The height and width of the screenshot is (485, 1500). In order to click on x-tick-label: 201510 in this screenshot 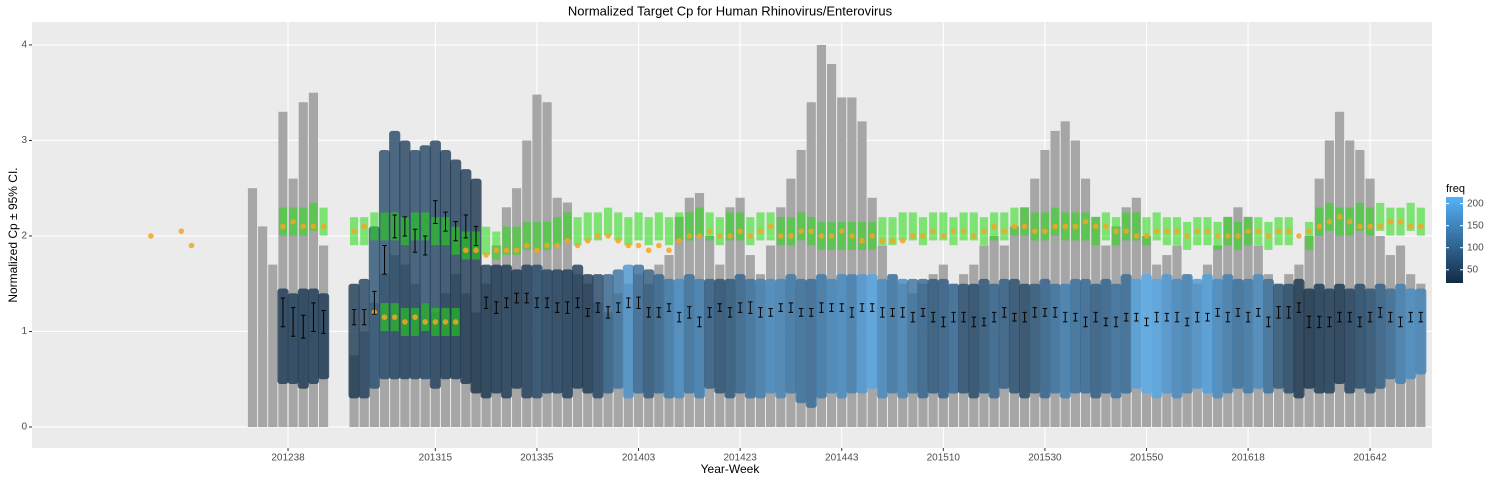, I will do `click(944, 458)`.